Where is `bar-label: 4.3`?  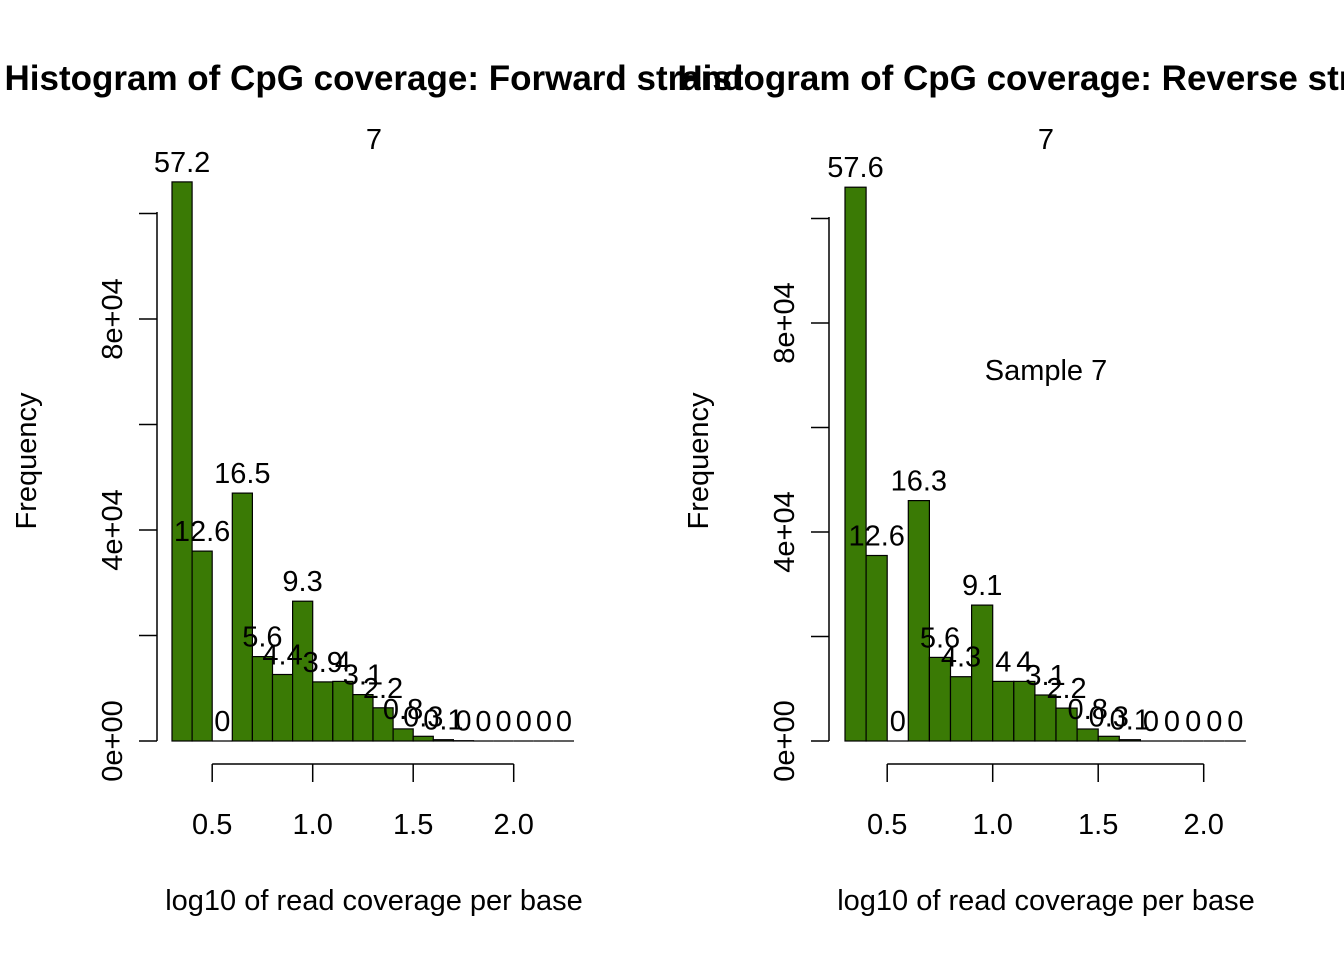
bar-label: 4.3 is located at coordinates (961, 658).